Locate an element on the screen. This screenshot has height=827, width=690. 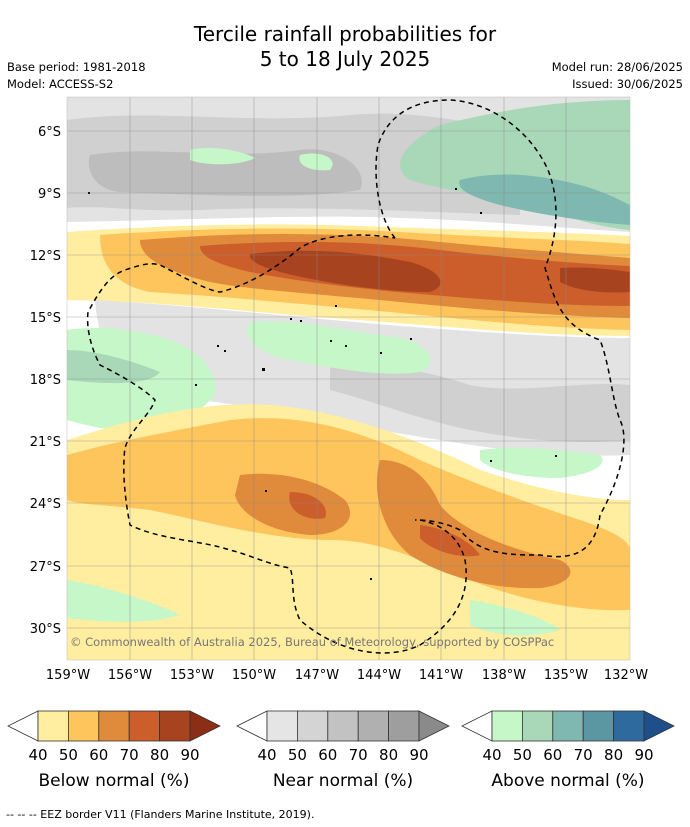
above-normal-region-west-dark is located at coordinates (113, 367).